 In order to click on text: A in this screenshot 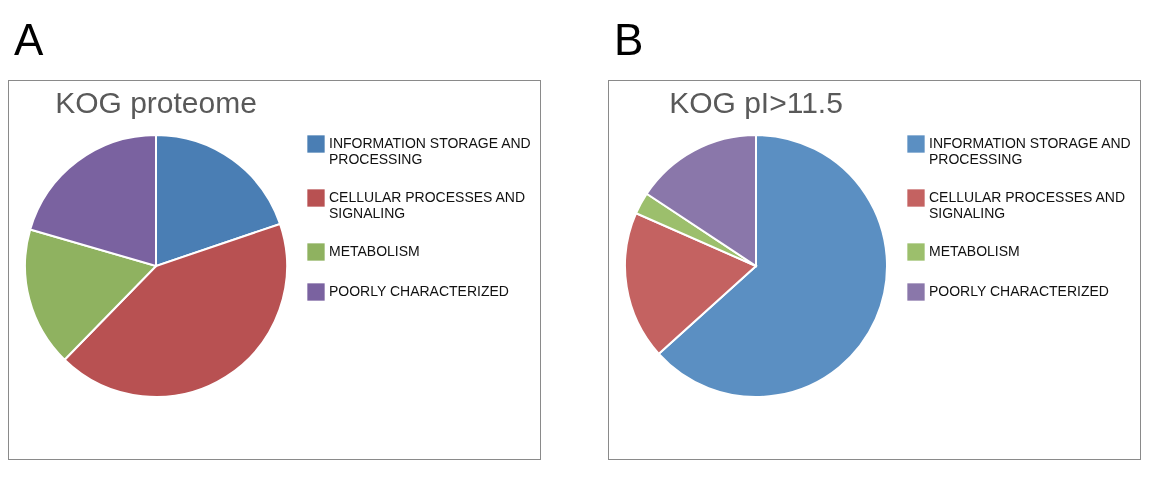, I will do `click(29, 40)`.